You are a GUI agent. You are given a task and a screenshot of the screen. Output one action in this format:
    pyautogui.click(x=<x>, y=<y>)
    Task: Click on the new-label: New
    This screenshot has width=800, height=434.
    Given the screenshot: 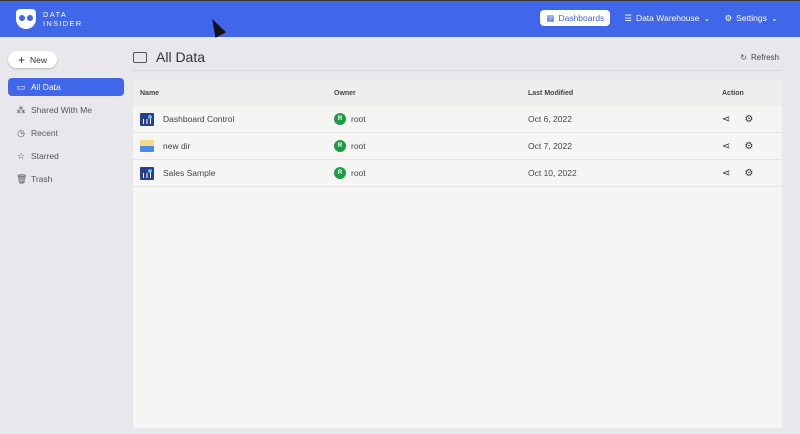 What is the action you would take?
    pyautogui.click(x=39, y=59)
    